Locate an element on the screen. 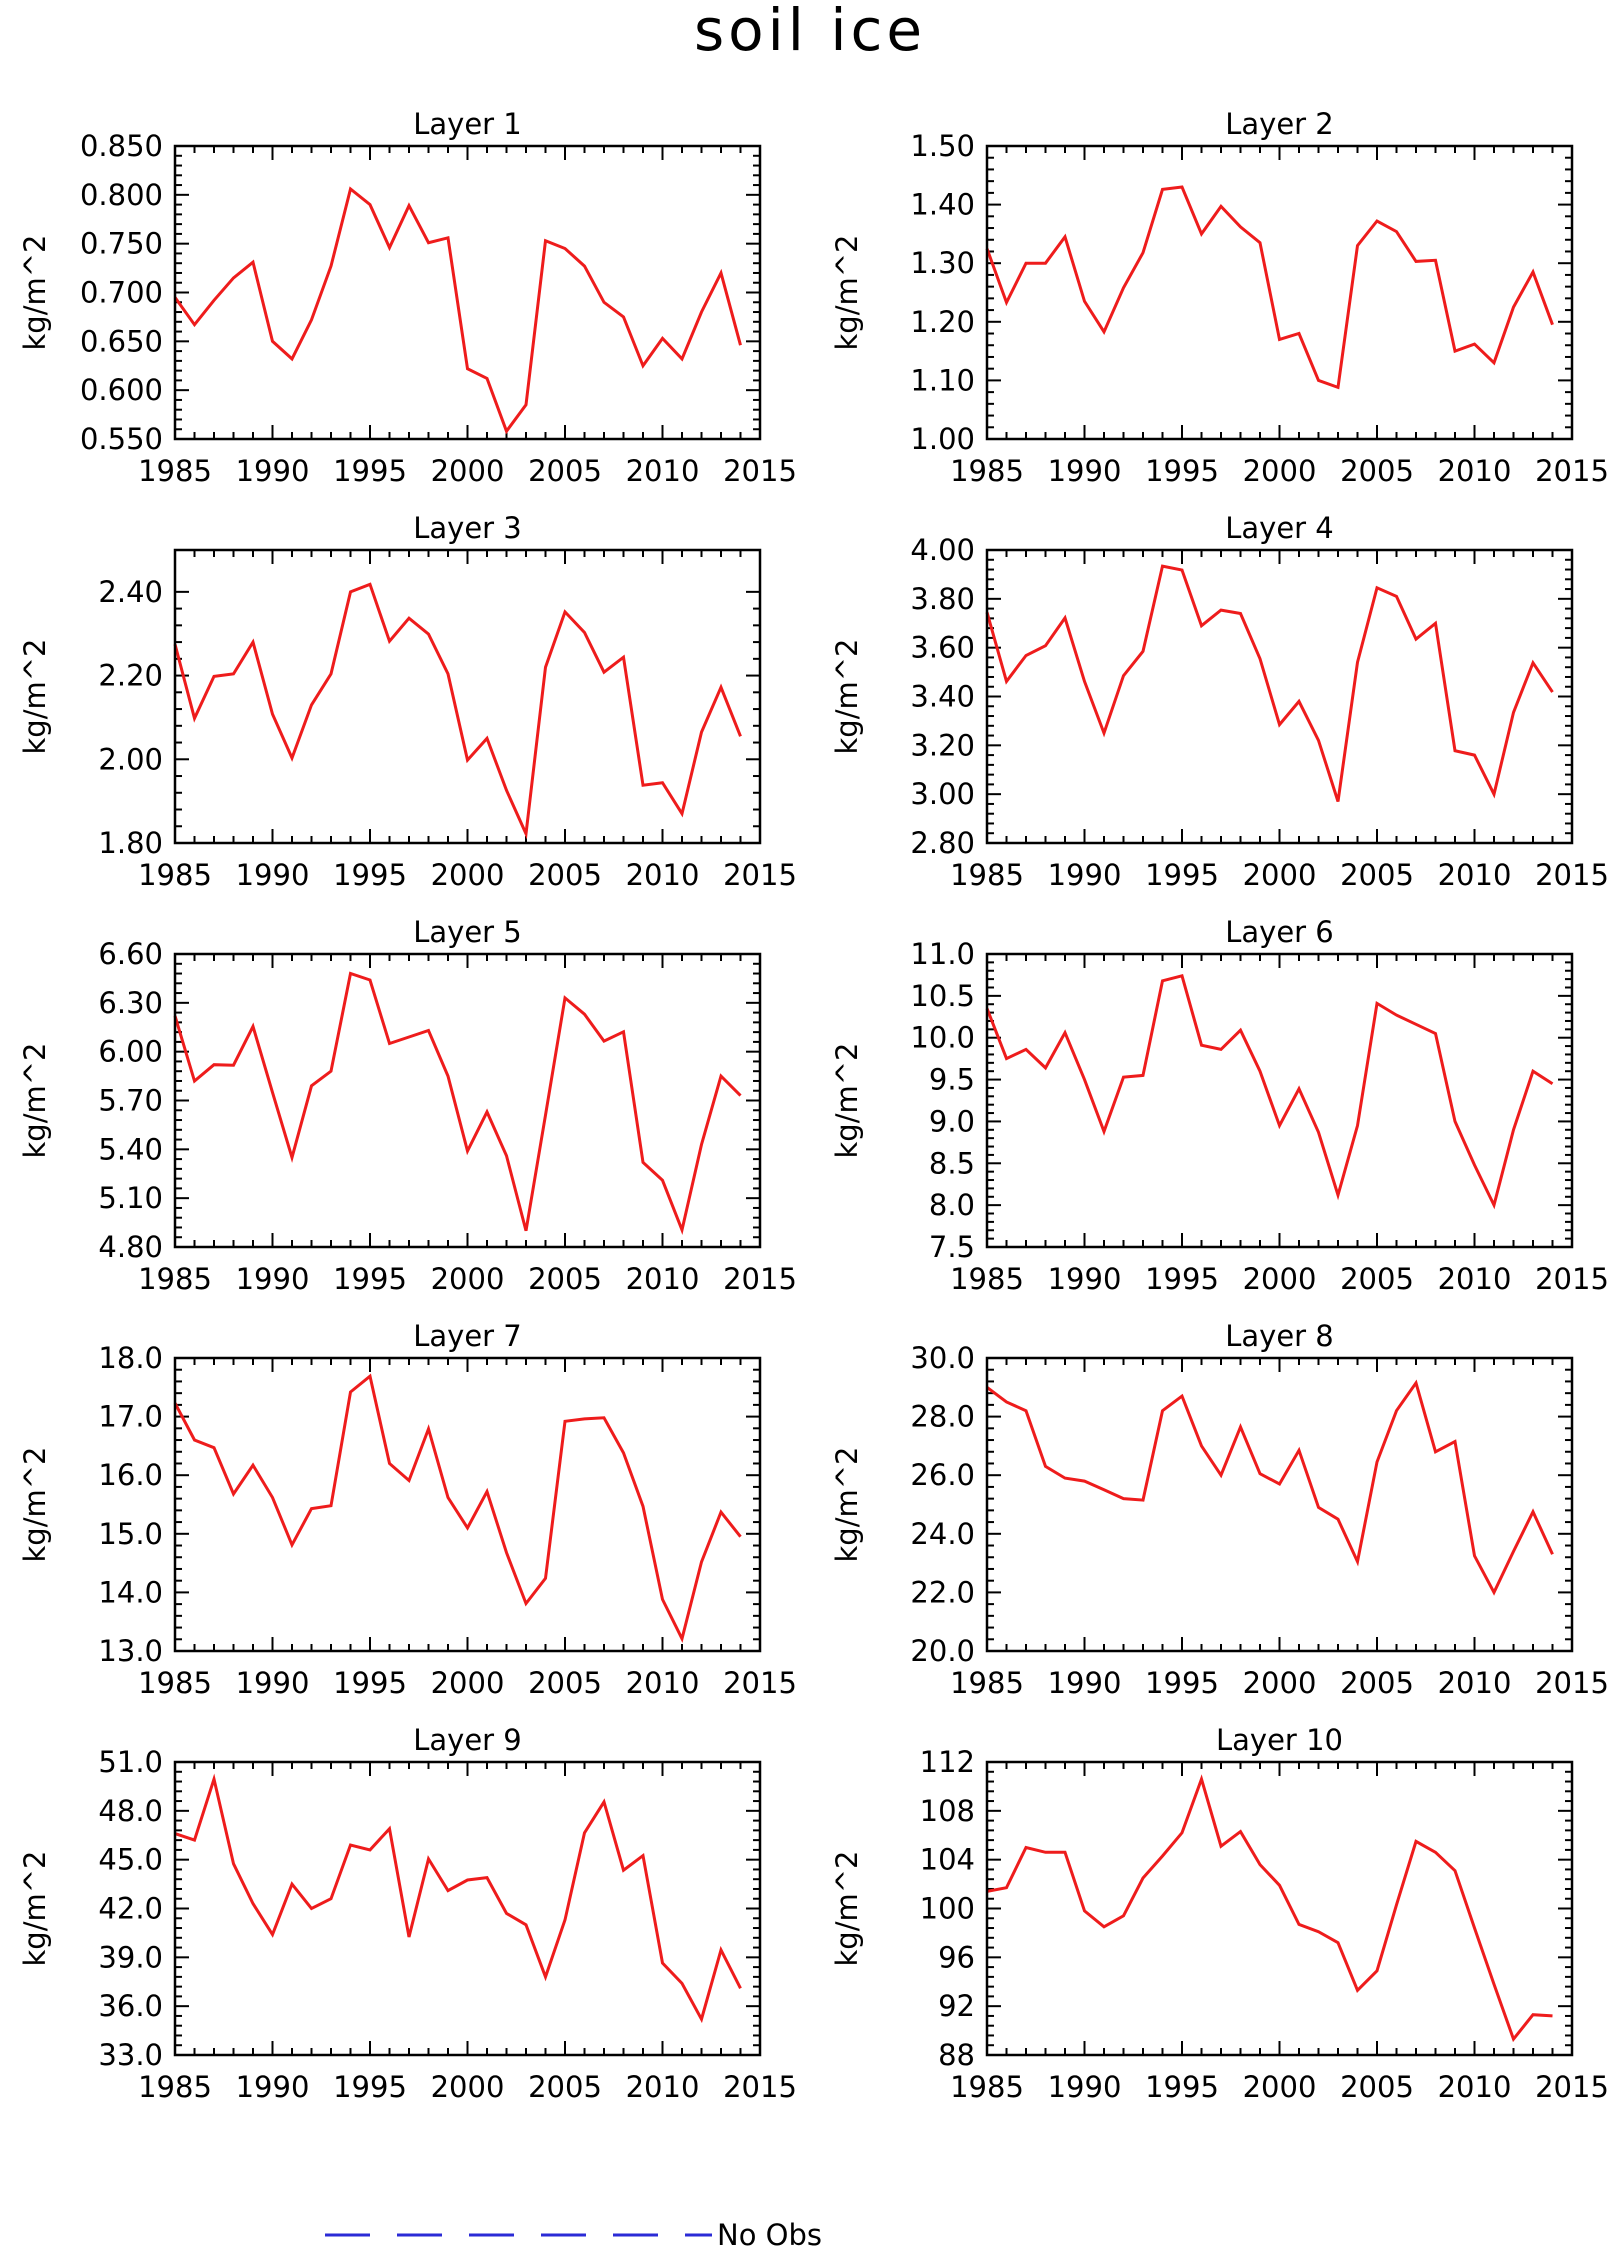  y-tick-label: 6.60 is located at coordinates (130, 954).